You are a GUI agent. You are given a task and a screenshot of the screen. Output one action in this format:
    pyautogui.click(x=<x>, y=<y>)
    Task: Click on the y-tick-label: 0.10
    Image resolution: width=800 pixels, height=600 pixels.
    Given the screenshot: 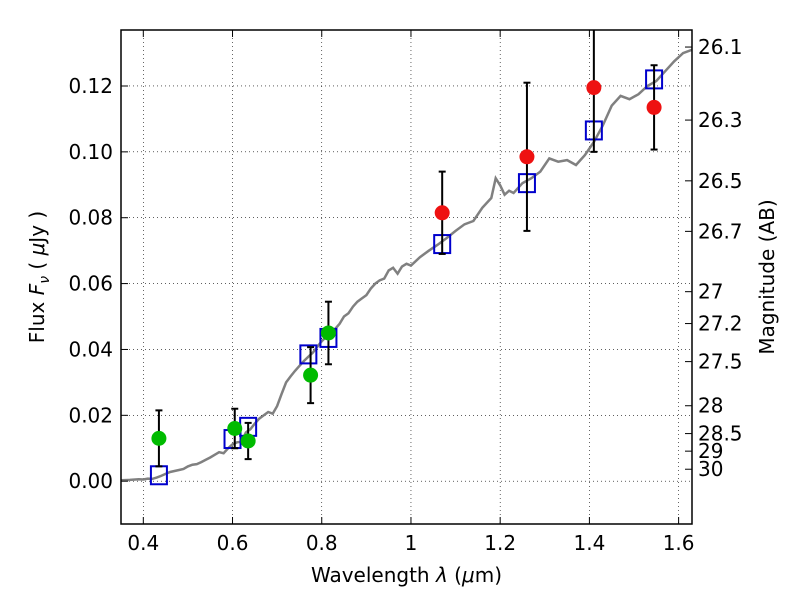 What is the action you would take?
    pyautogui.click(x=90, y=152)
    